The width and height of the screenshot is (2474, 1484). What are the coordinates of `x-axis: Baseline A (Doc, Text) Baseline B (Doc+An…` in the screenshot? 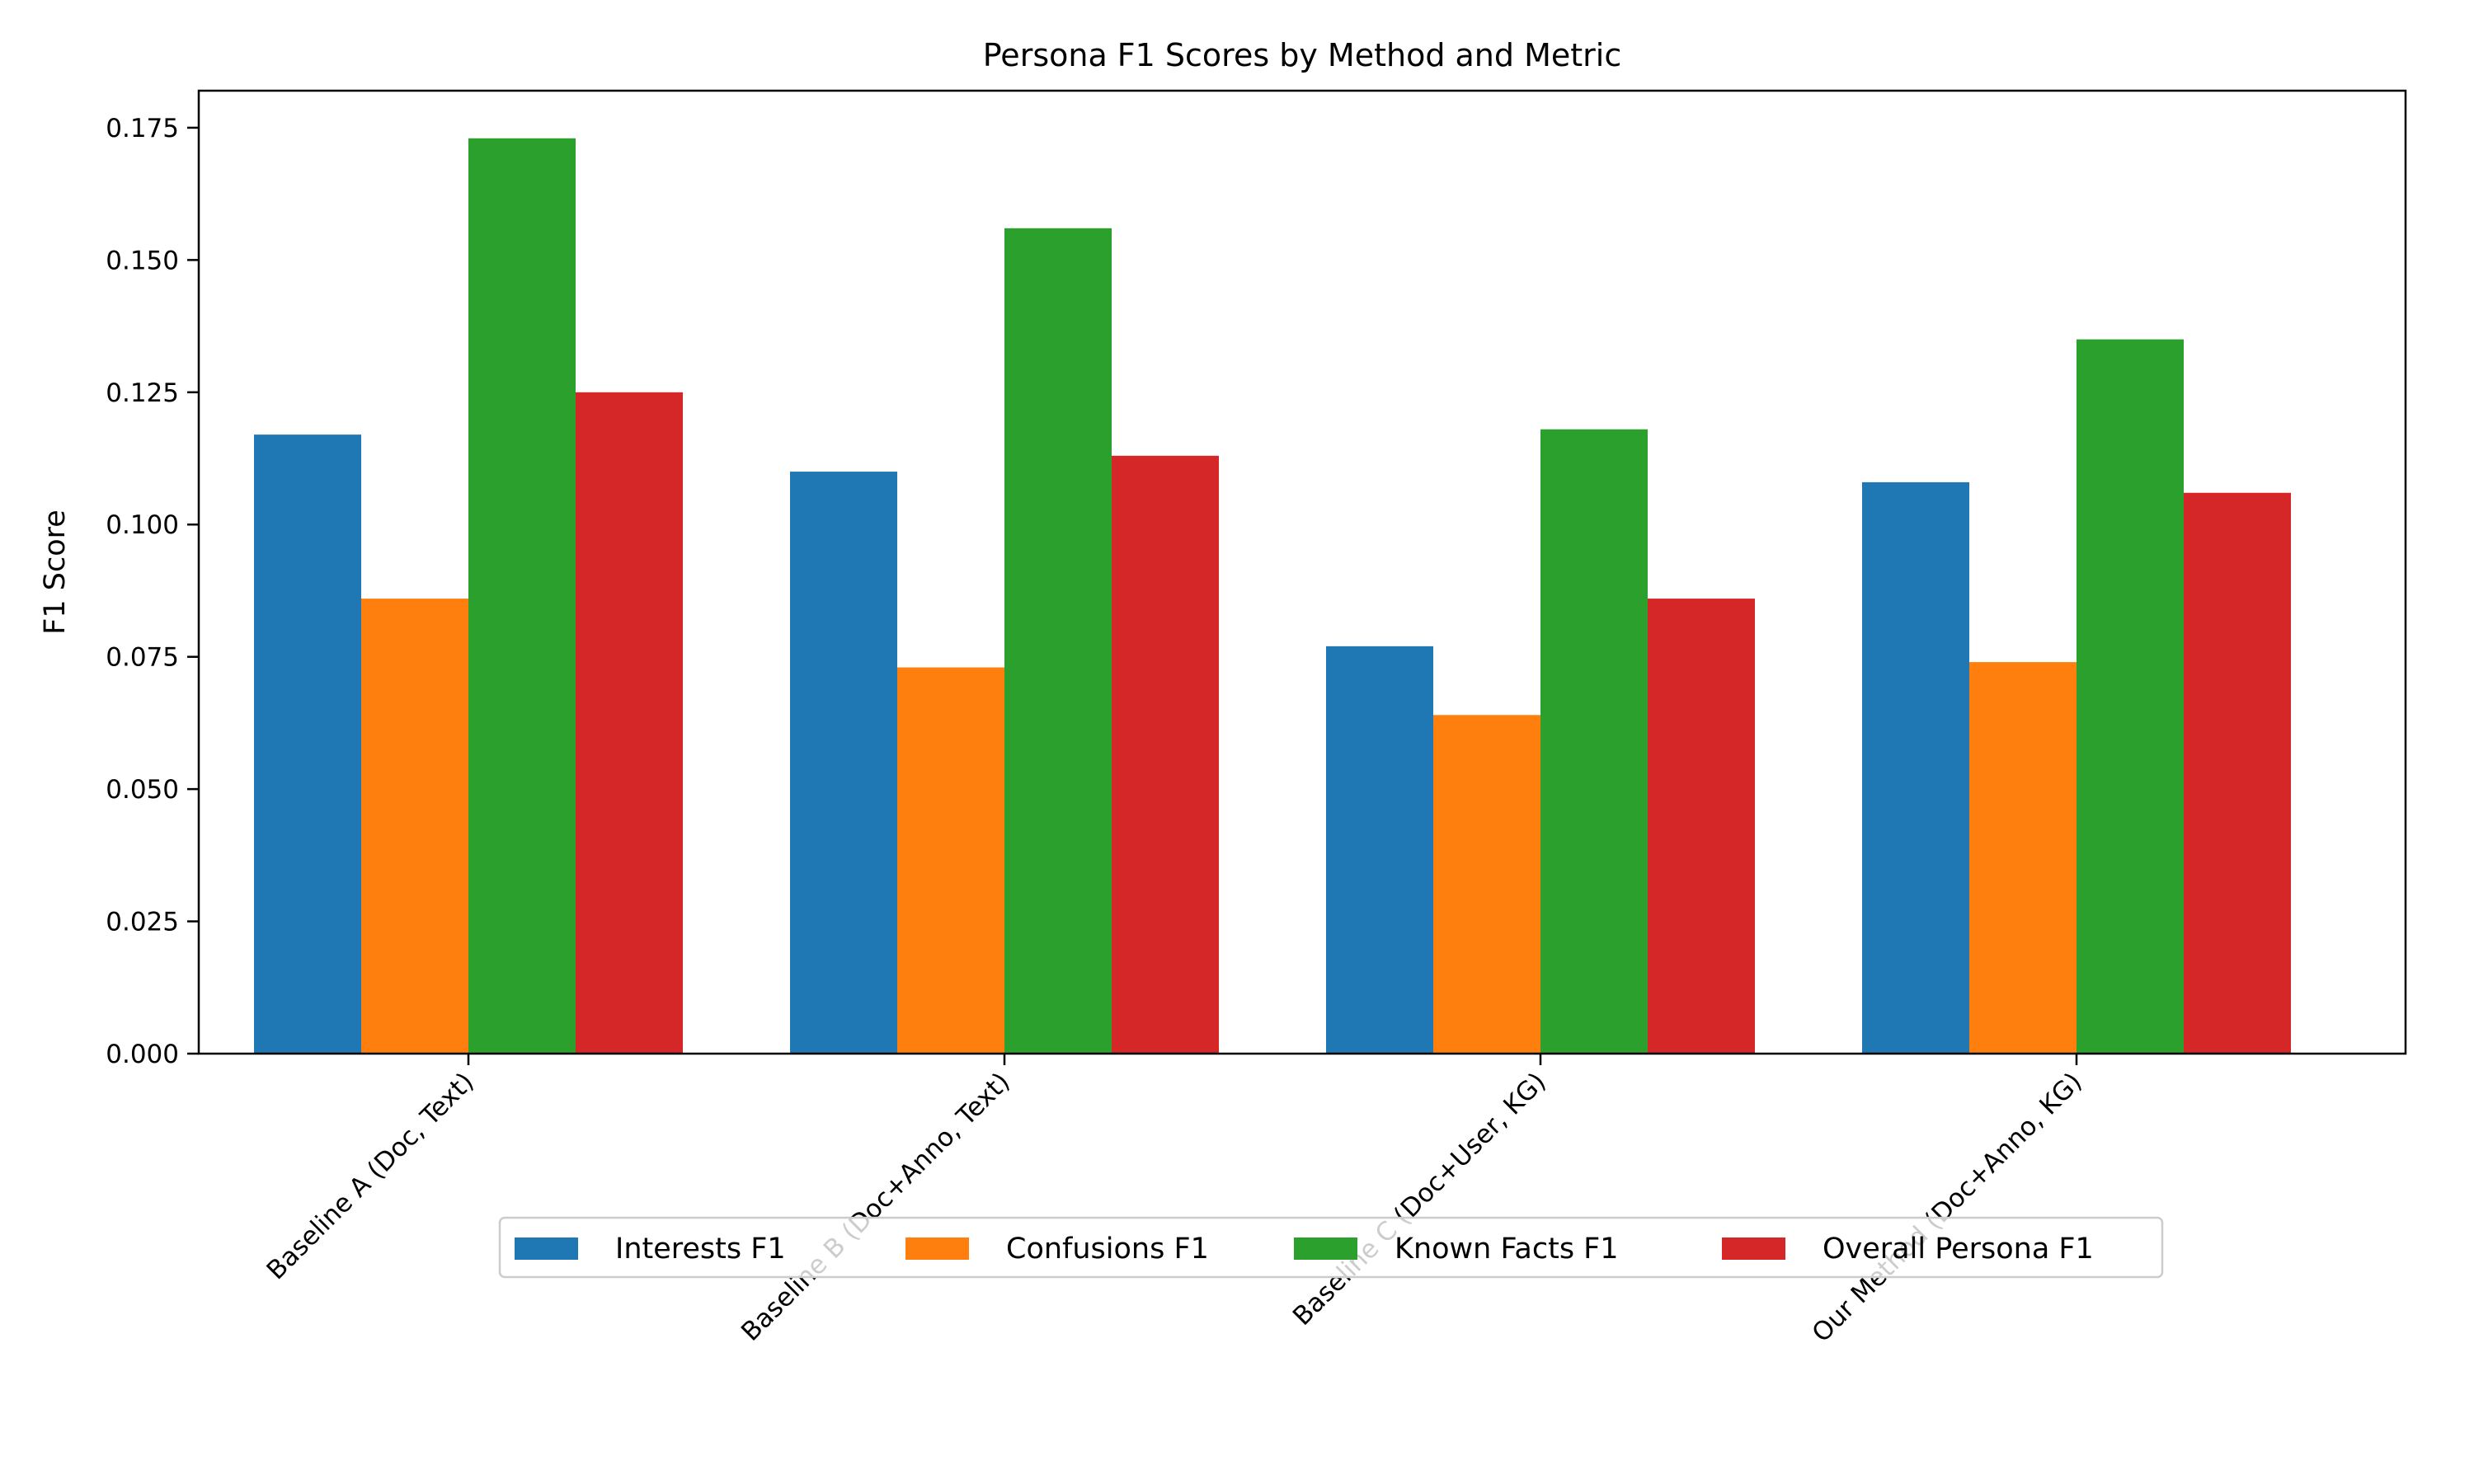 It's located at (1174, 1201).